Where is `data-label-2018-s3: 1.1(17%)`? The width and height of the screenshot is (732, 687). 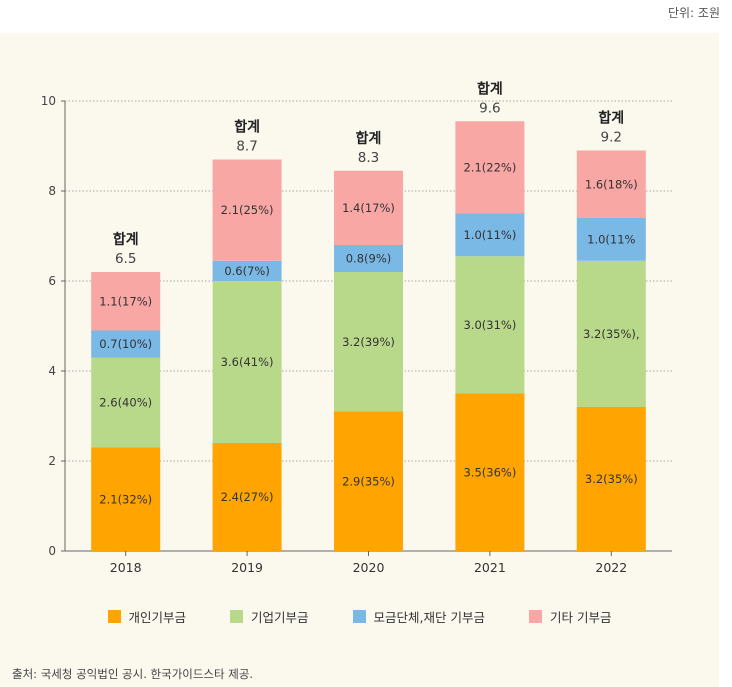
data-label-2018-s3: 1.1(17%) is located at coordinates (125, 301).